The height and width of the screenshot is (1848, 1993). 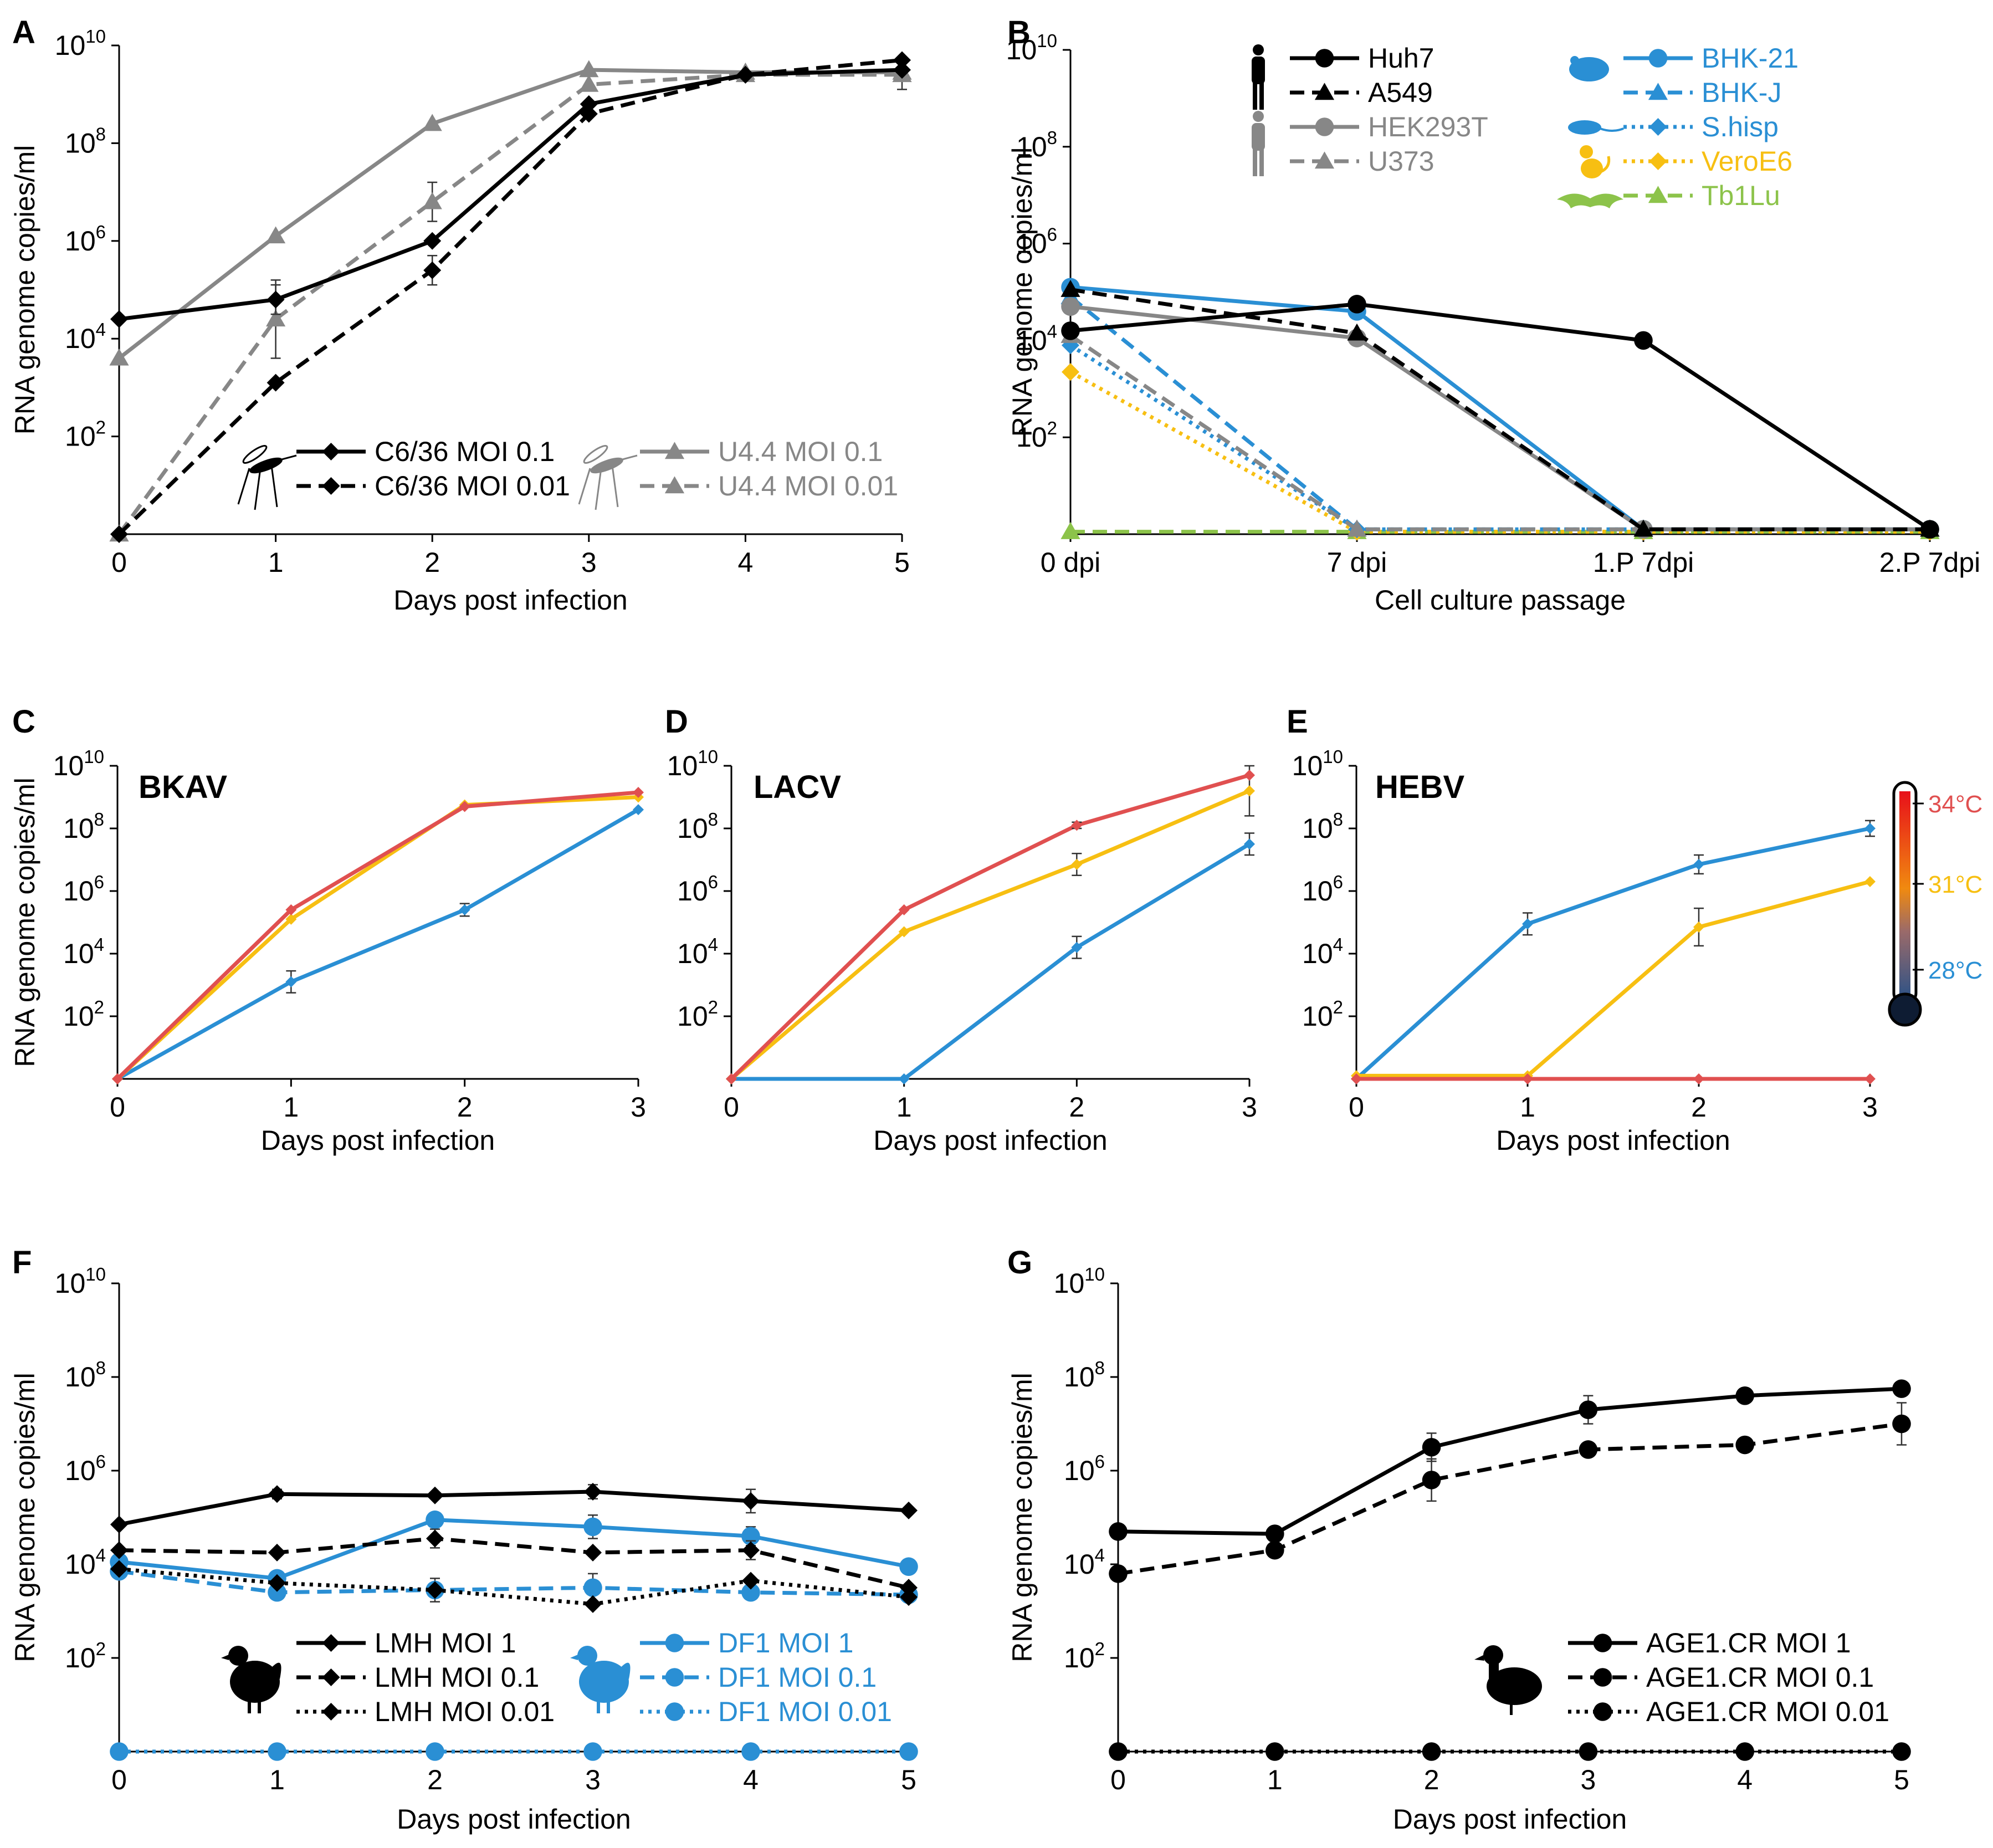 What do you see at coordinates (472, 485) in the screenshot?
I see `legend-label: C6/36 MOI 0.01` at bounding box center [472, 485].